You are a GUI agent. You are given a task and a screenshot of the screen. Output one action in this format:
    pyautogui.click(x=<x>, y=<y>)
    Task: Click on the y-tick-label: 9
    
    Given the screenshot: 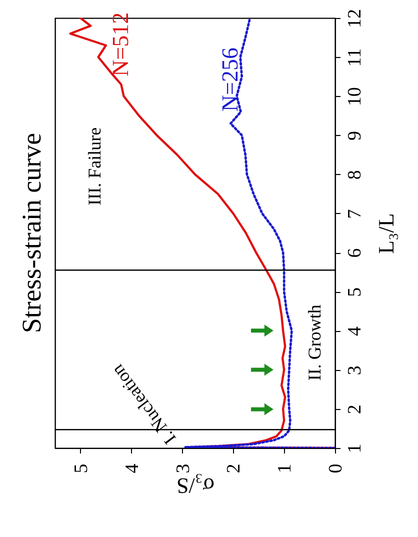 What is the action you would take?
    pyautogui.click(x=355, y=136)
    